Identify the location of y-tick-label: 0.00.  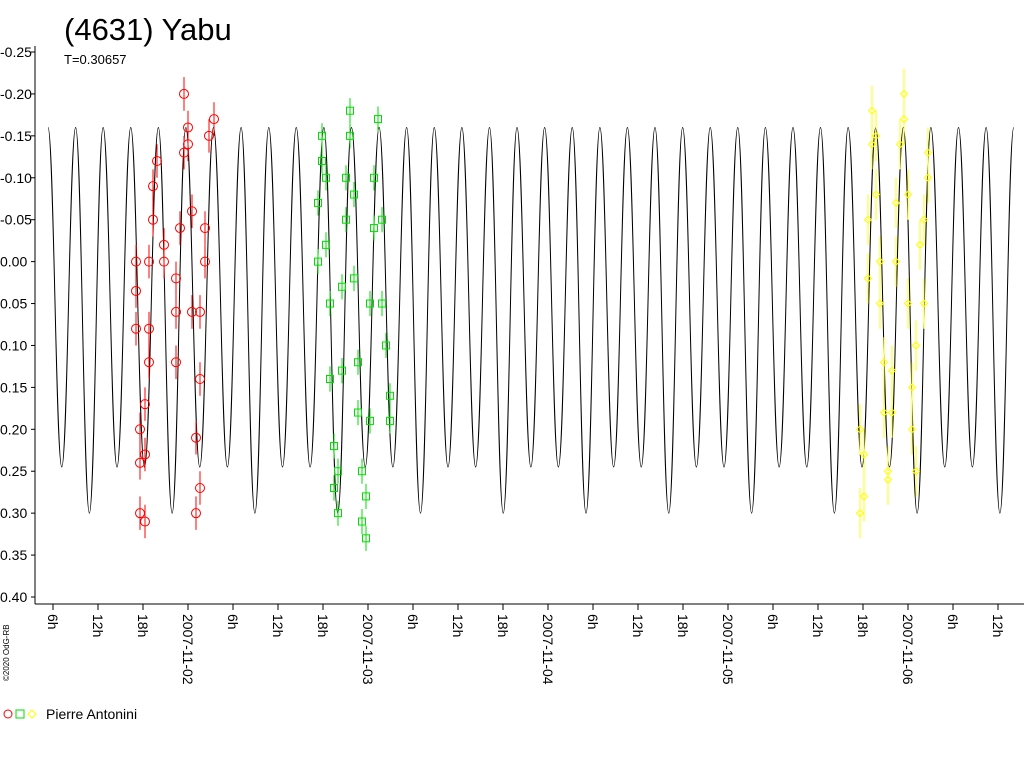
(13, 262).